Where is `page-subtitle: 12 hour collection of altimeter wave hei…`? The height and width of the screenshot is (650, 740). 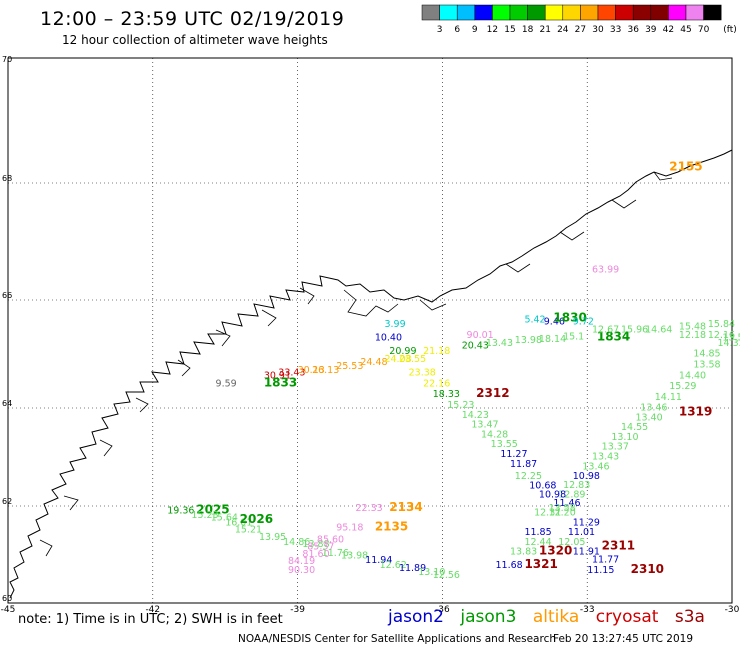 page-subtitle: 12 hour collection of altimeter wave hei… is located at coordinates (195, 40).